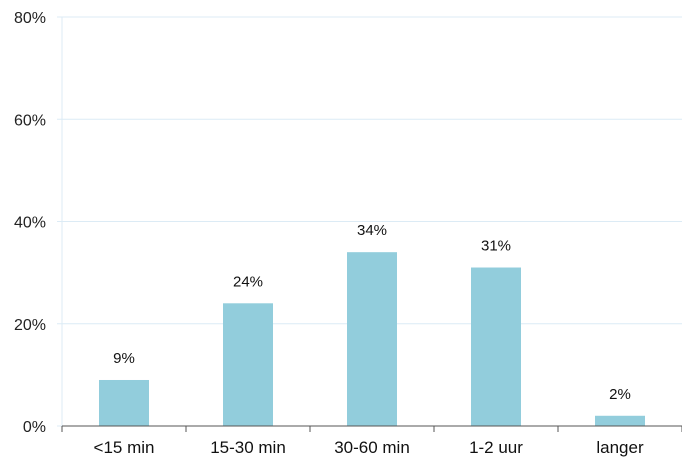  What do you see at coordinates (124, 358) in the screenshot?
I see `data-label: 9%` at bounding box center [124, 358].